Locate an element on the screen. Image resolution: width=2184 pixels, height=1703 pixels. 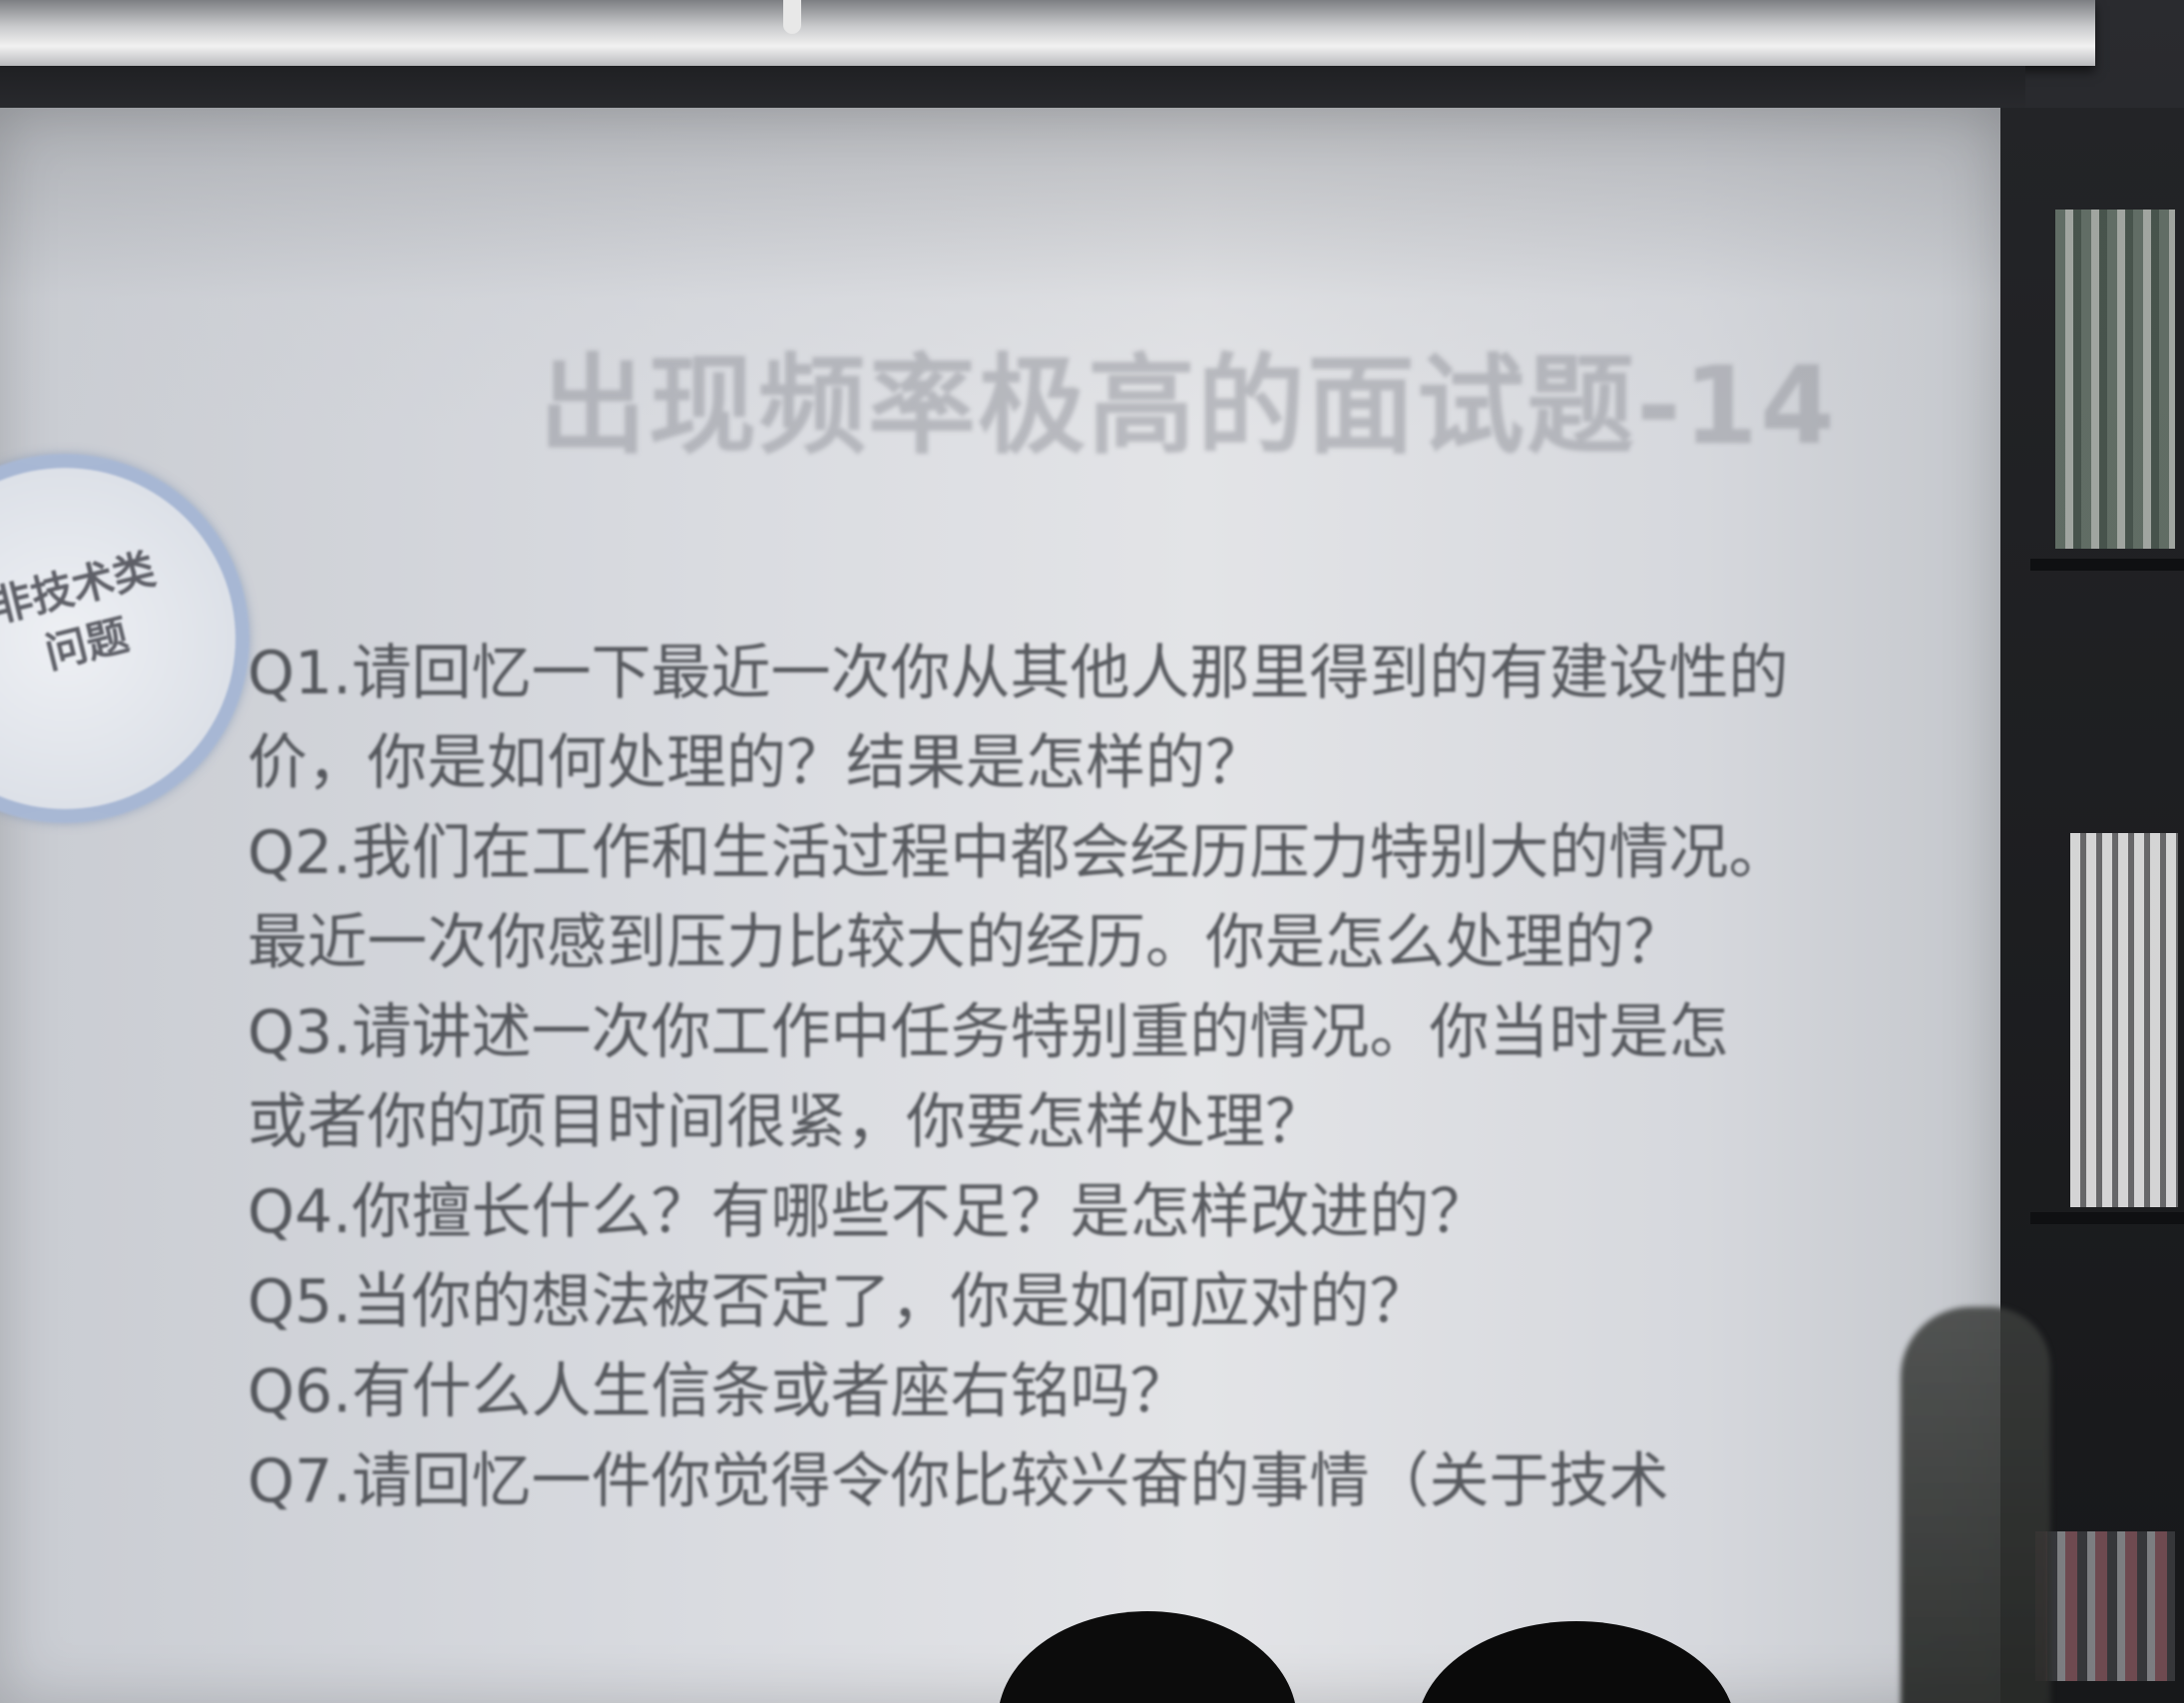
screen-hanger is located at coordinates (792, 17).